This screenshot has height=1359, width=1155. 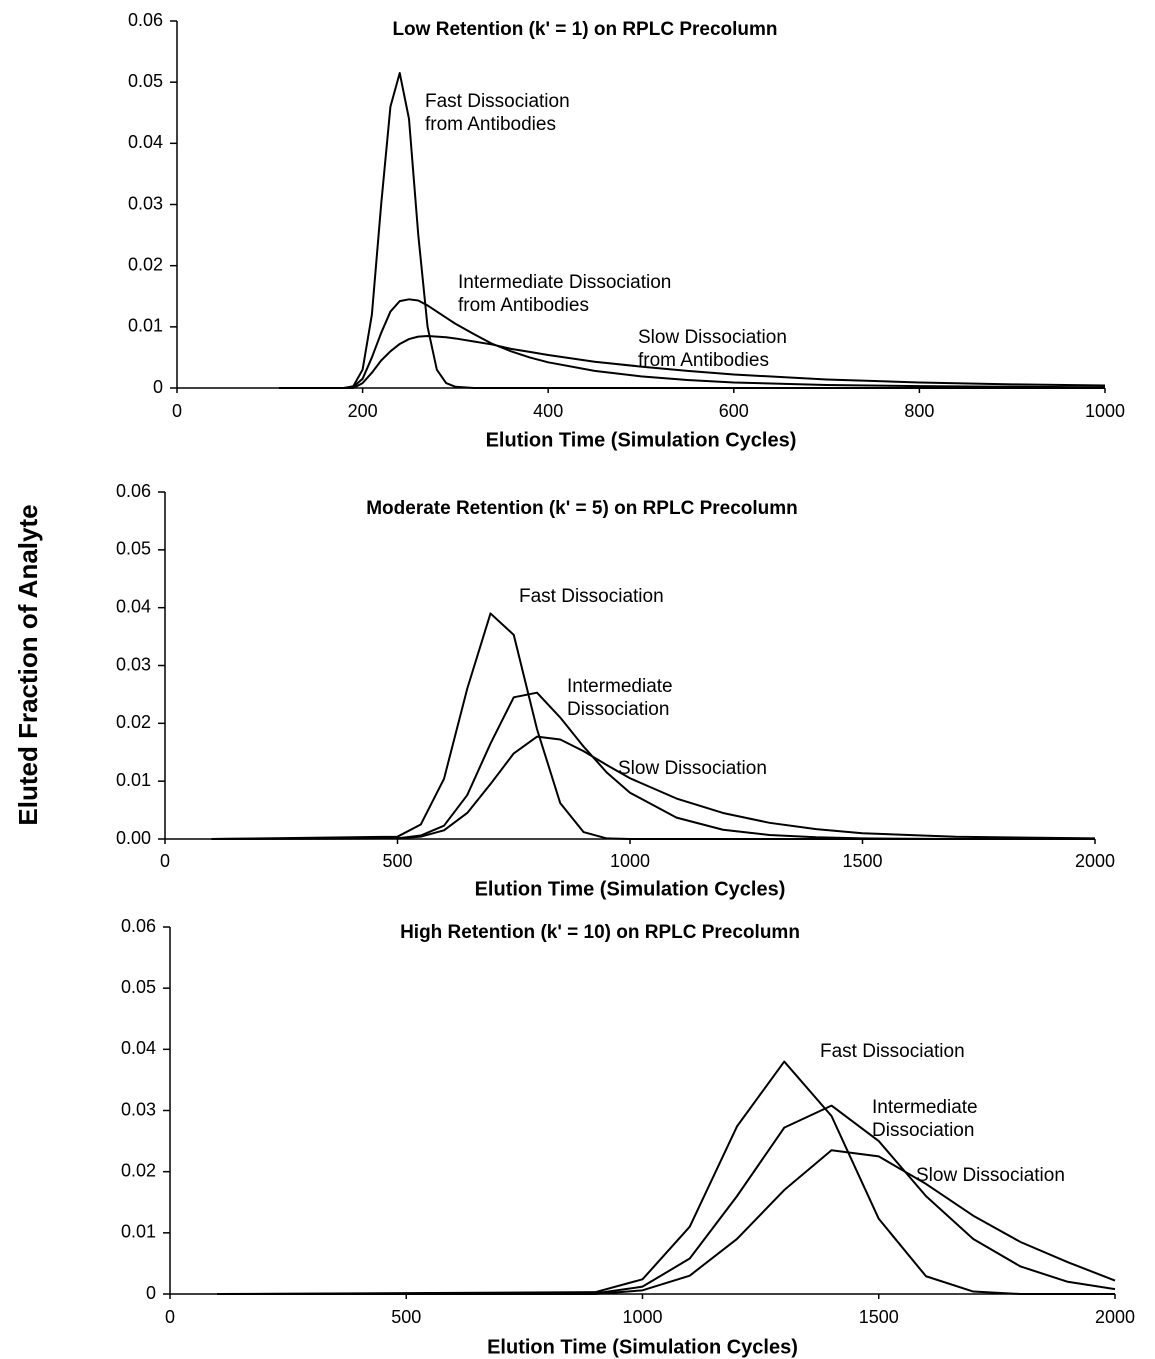 I want to click on x-tick-label: 600, so click(x=734, y=411).